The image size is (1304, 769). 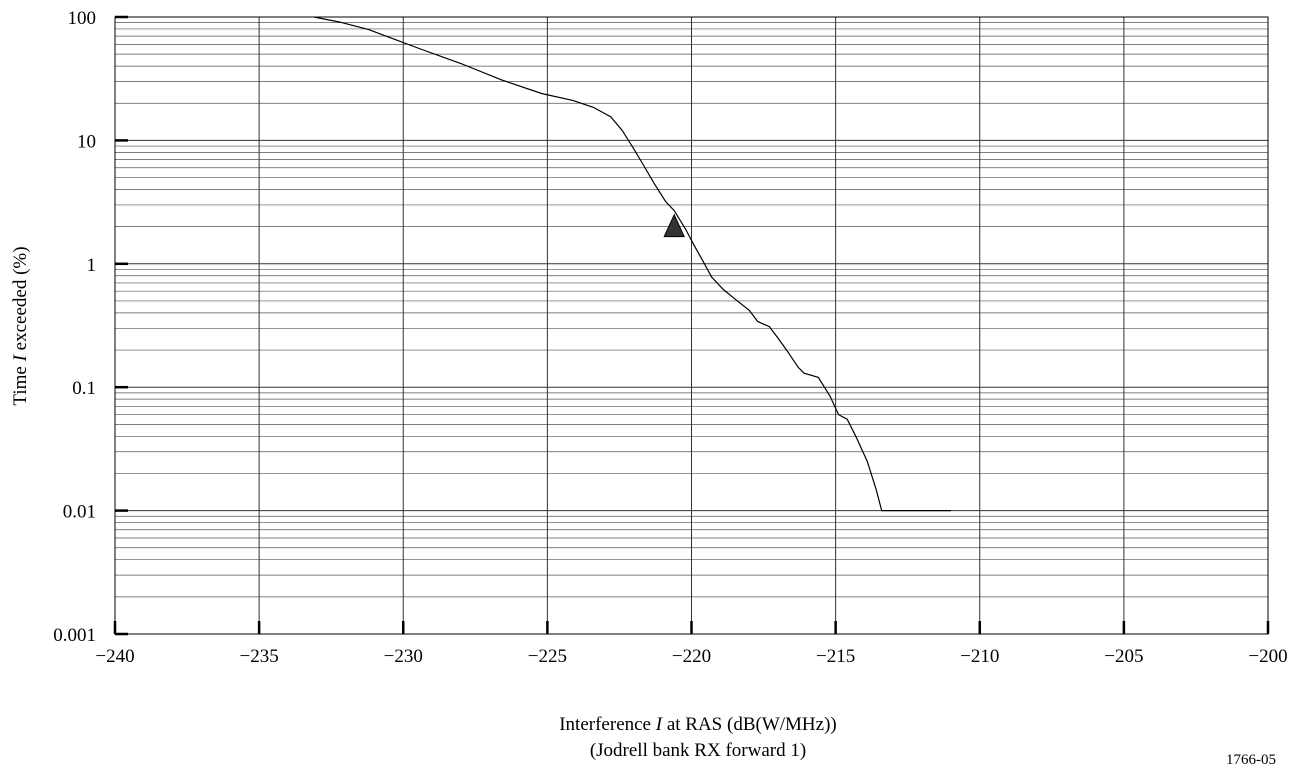 What do you see at coordinates (20, 383) in the screenshot?
I see `y-axis-title-part-1: Time` at bounding box center [20, 383].